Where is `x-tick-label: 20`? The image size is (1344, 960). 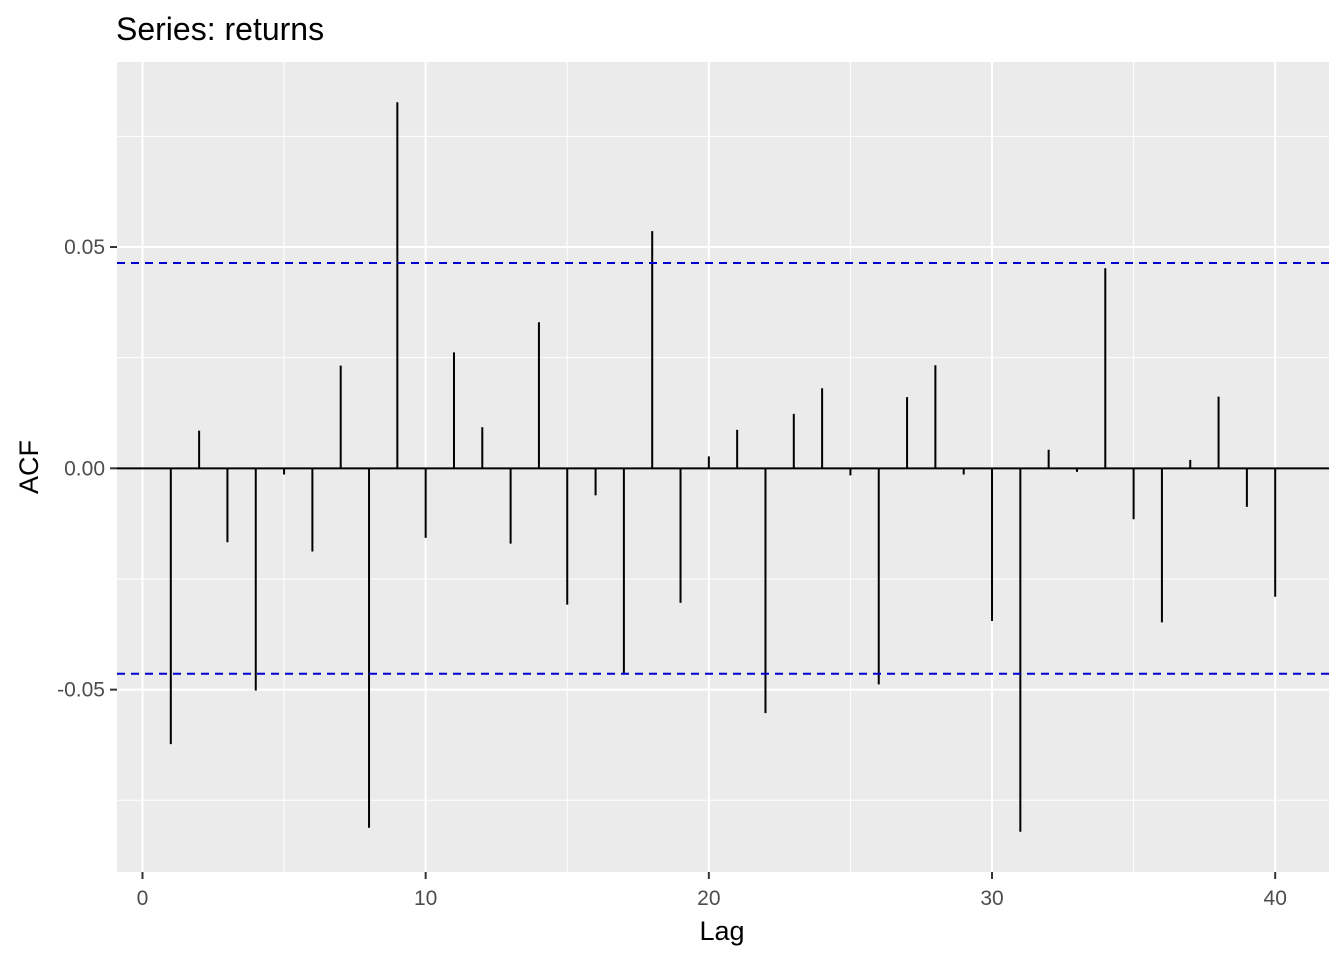 x-tick-label: 20 is located at coordinates (708, 898).